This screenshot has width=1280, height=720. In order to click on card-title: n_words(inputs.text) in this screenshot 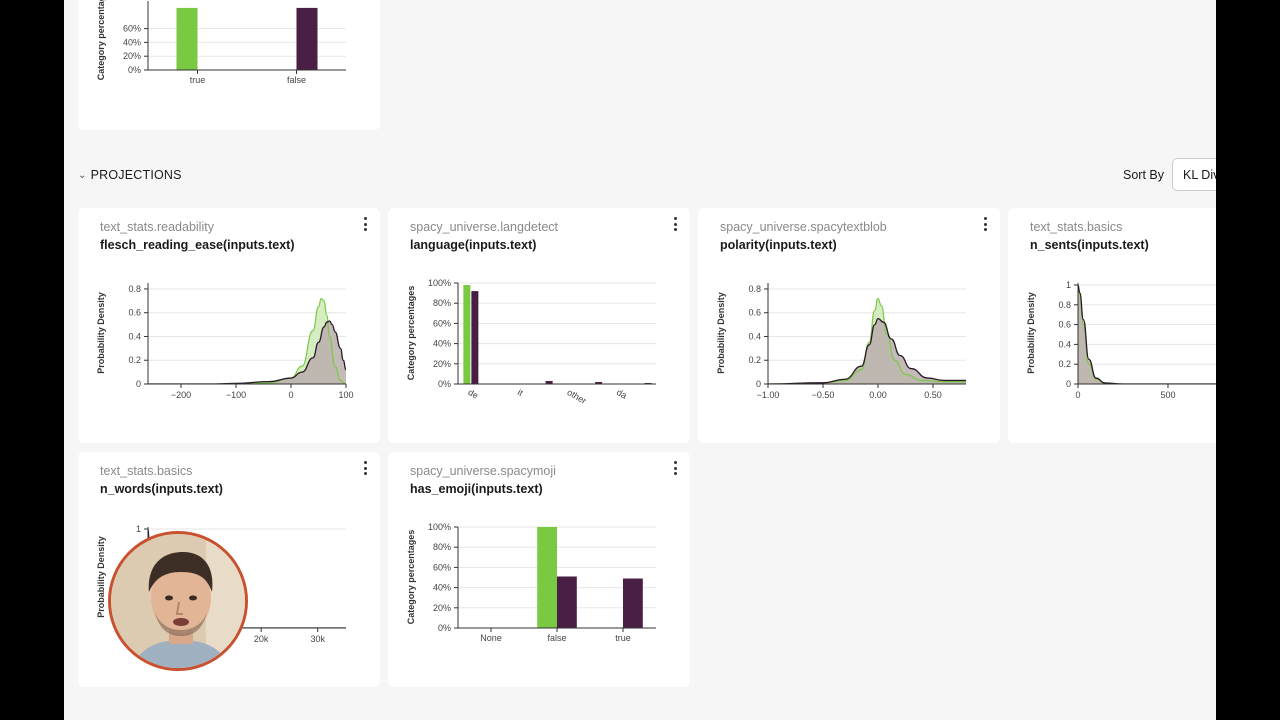, I will do `click(161, 489)`.